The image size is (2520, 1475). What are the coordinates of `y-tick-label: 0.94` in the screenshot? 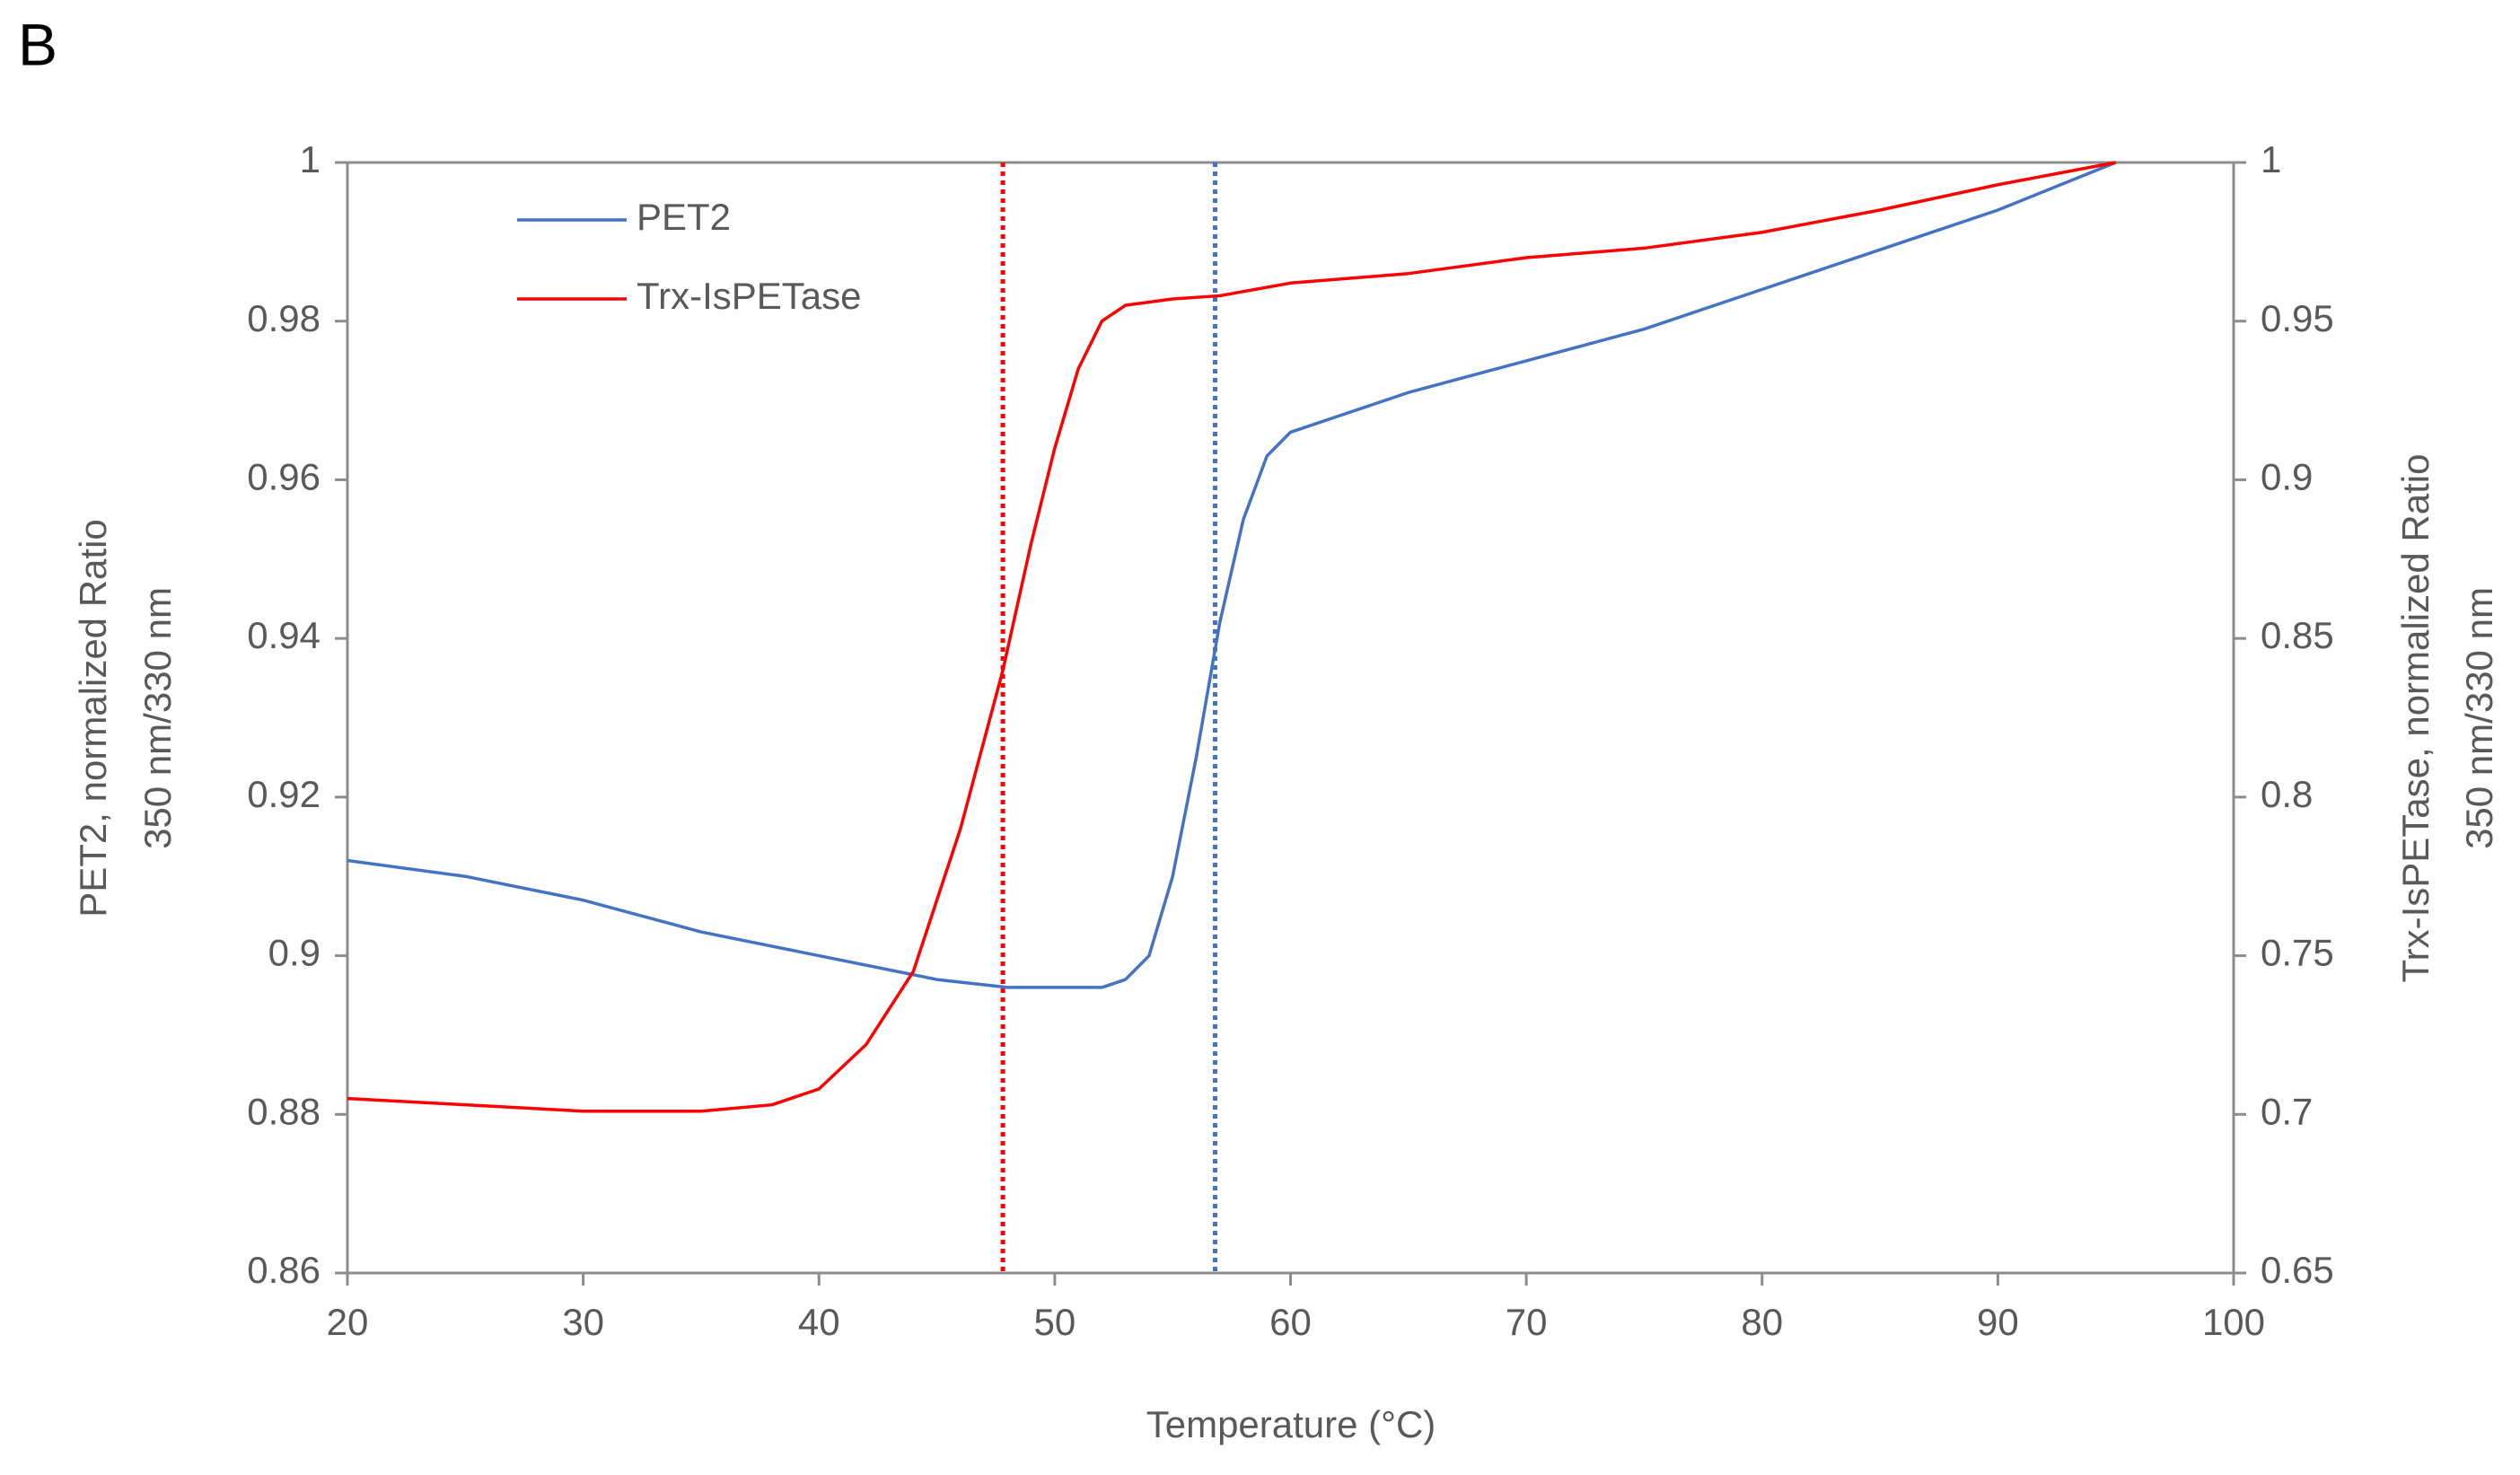 It's located at (284, 635).